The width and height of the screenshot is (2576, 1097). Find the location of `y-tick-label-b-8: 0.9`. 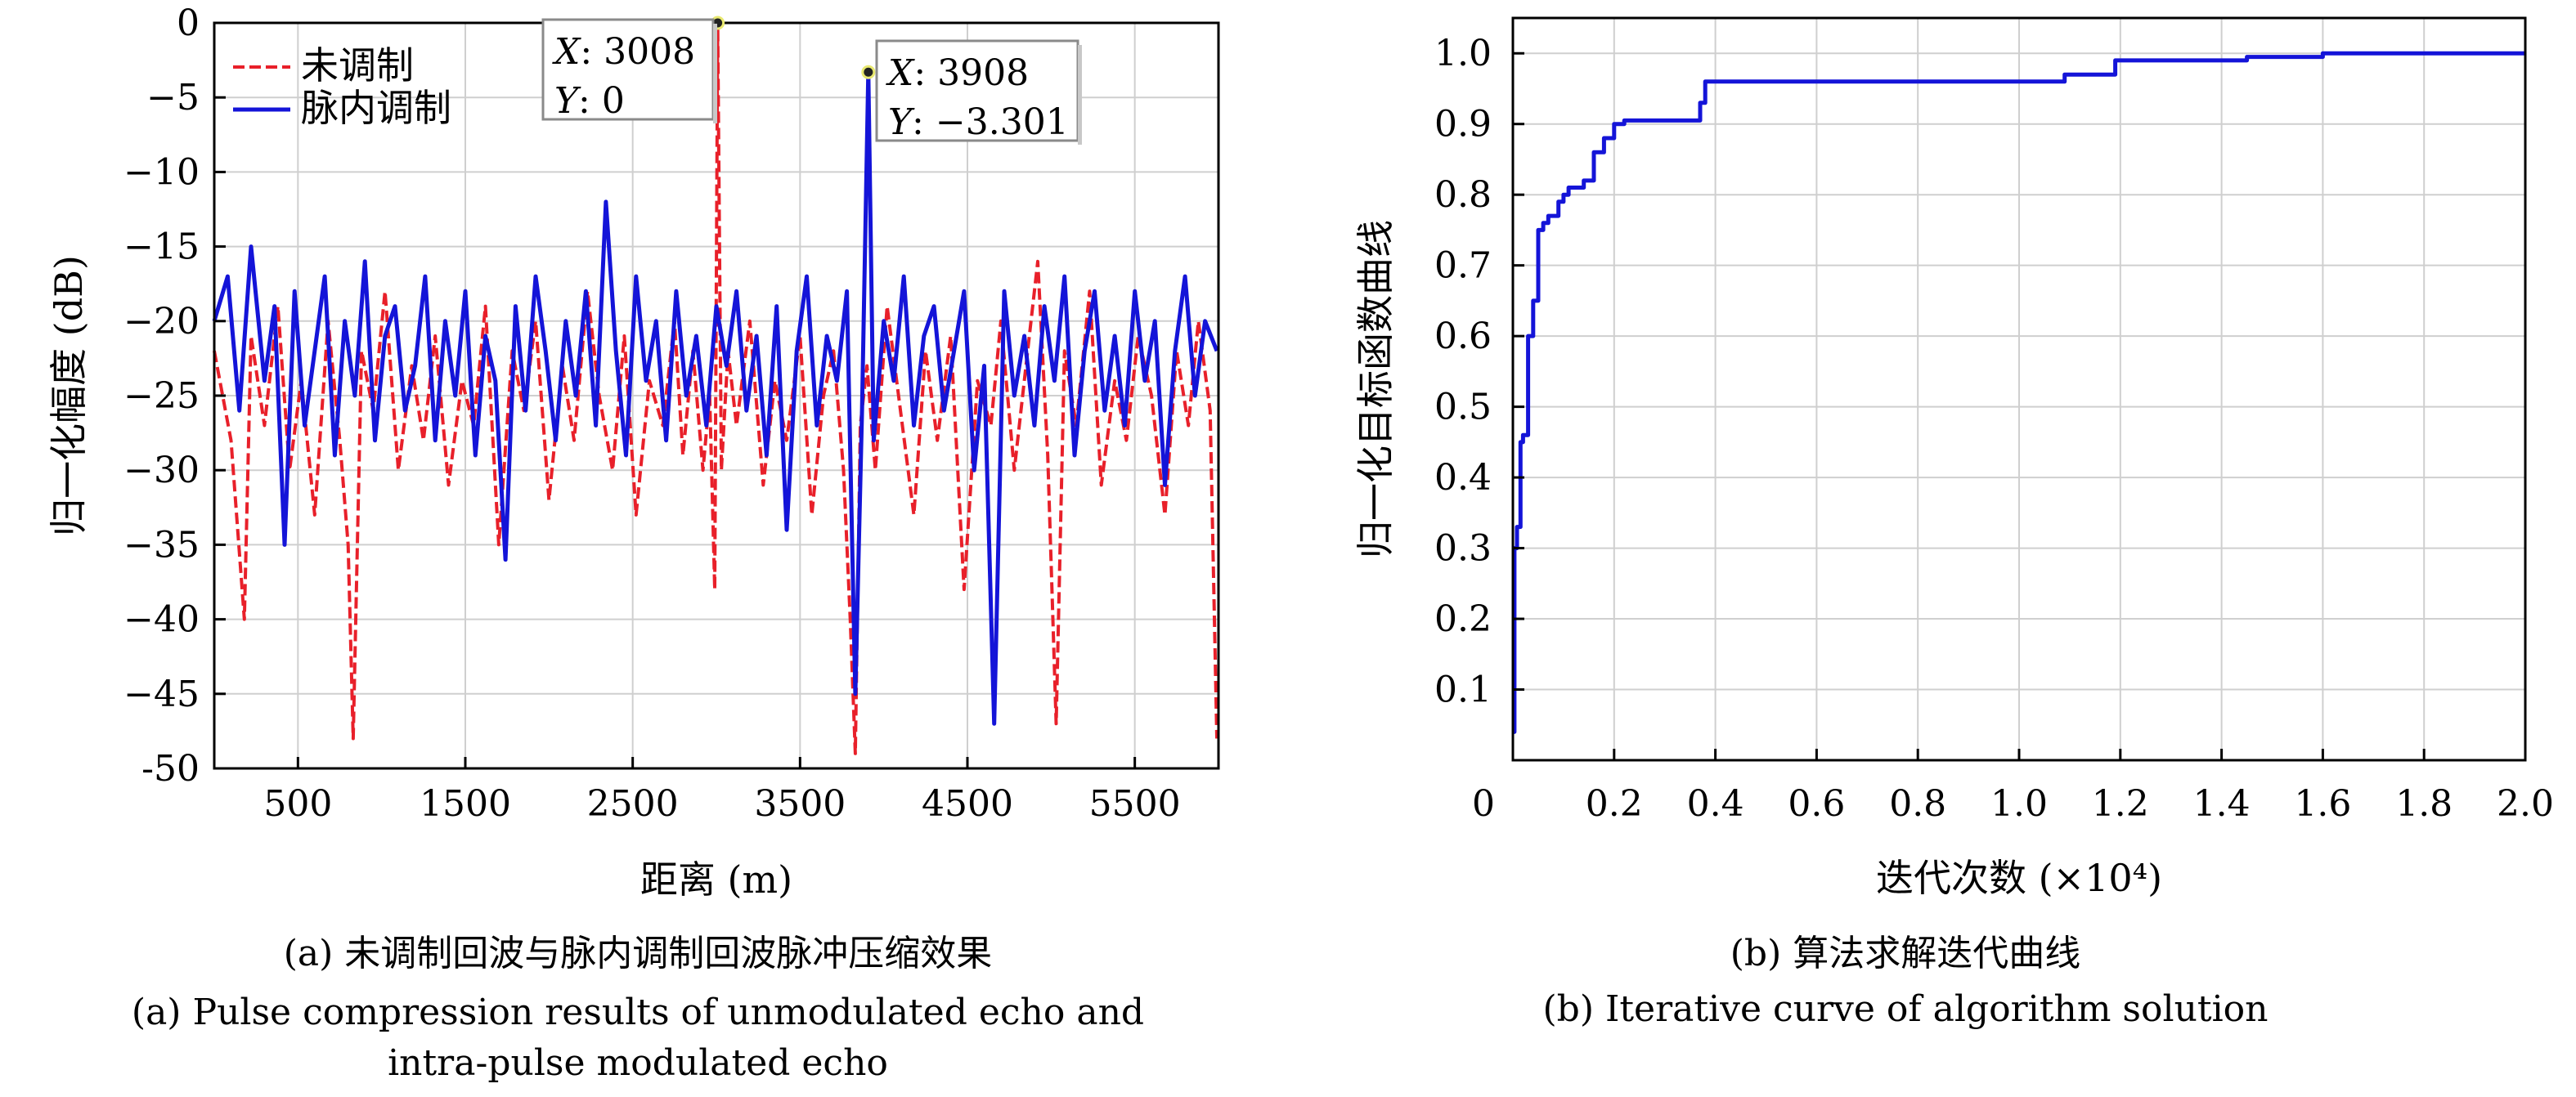

y-tick-label-b-8: 0.9 is located at coordinates (1463, 125).